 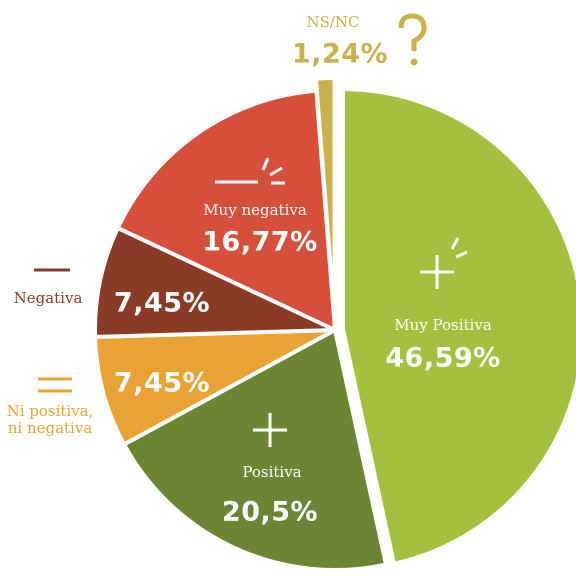 I want to click on slice-name: Positiva, so click(x=272, y=472).